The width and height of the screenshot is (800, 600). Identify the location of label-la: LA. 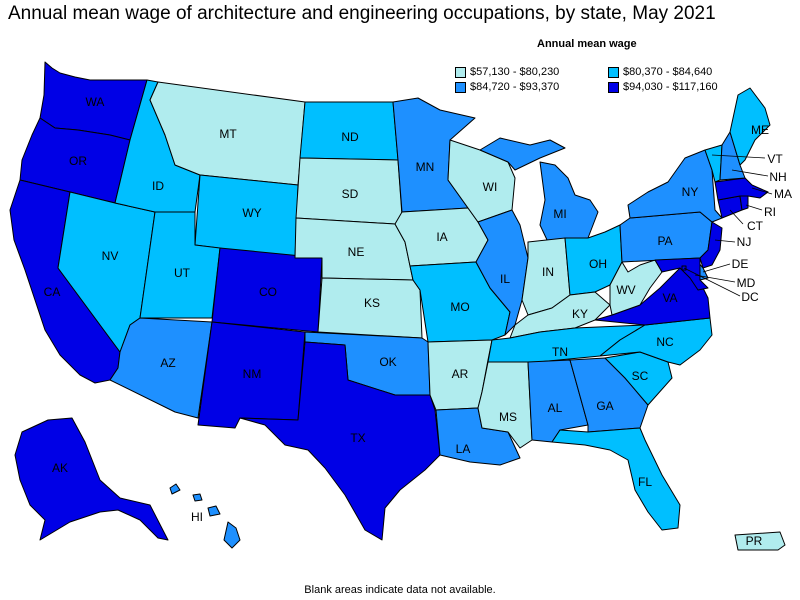
(463, 449).